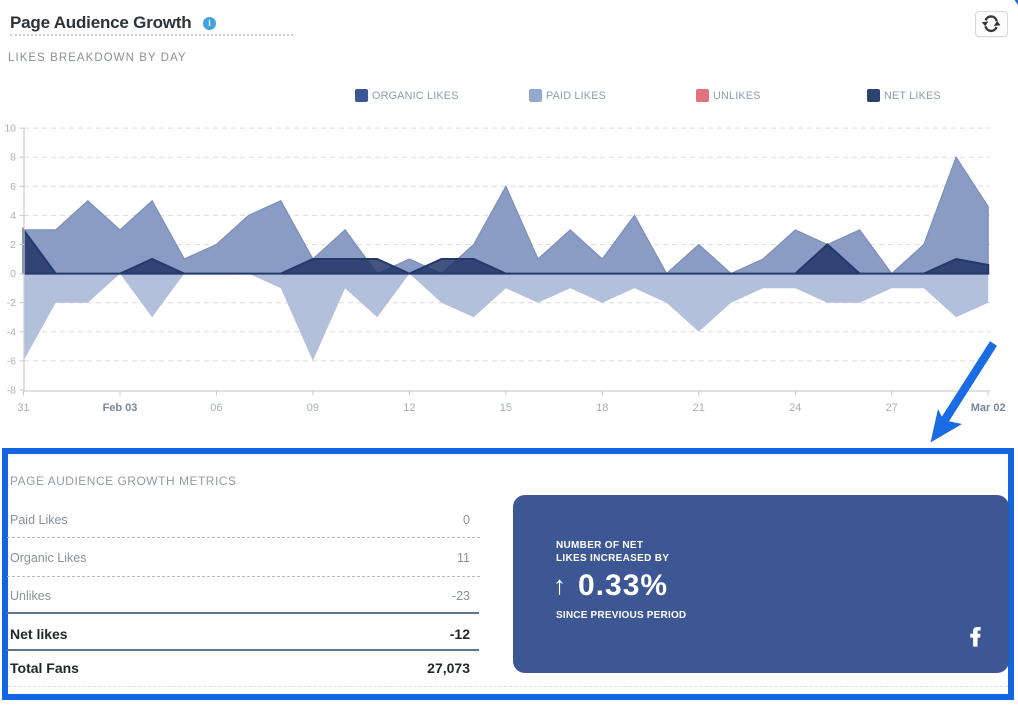 The height and width of the screenshot is (707, 1018). I want to click on svg-text: 06, so click(216, 408).